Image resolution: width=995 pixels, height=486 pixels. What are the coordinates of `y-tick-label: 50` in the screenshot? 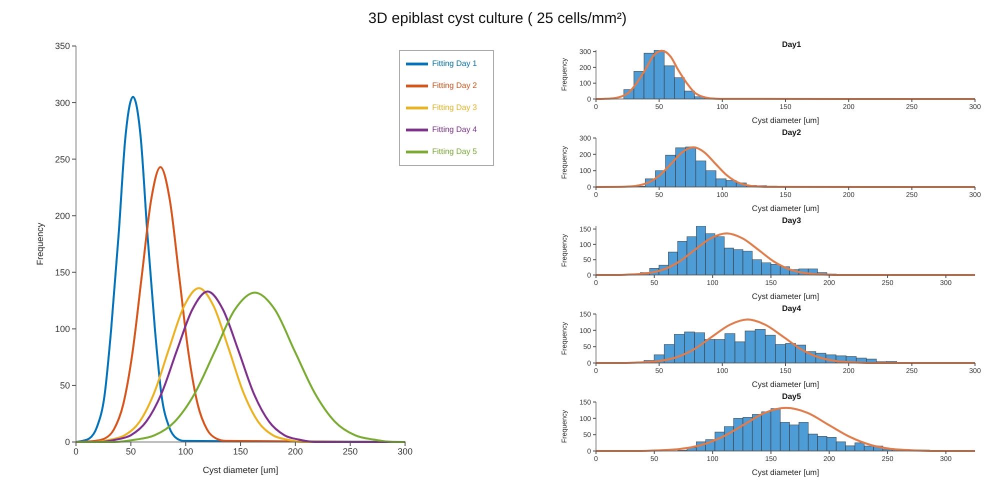 It's located at (65, 385).